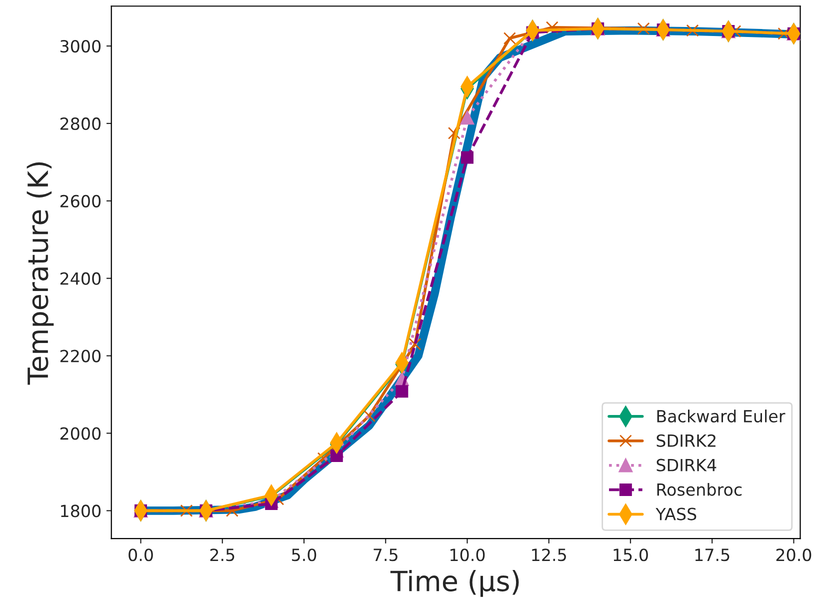 This screenshot has height=612, width=825. Describe the element at coordinates (40, 273) in the screenshot. I see `y-axis-title: Temperature (K)` at that location.